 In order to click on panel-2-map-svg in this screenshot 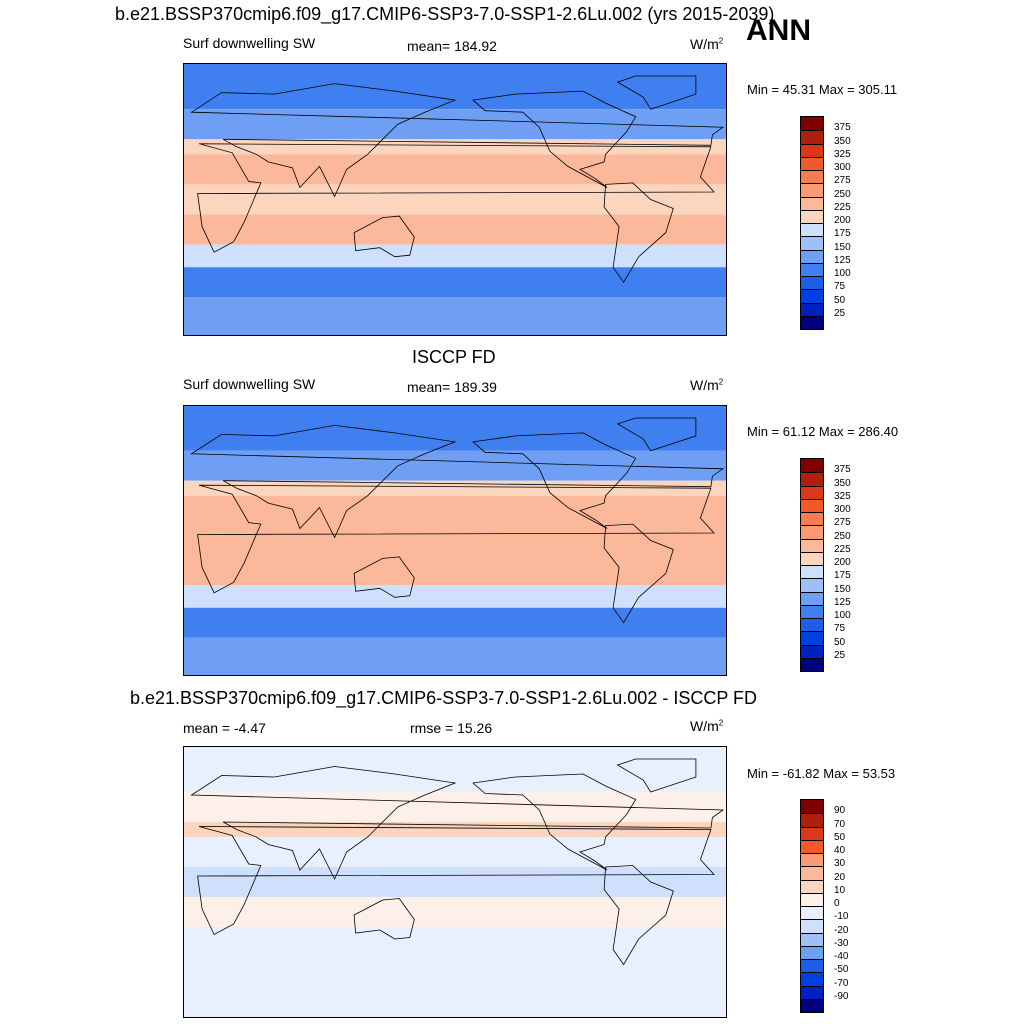, I will do `click(455, 540)`.